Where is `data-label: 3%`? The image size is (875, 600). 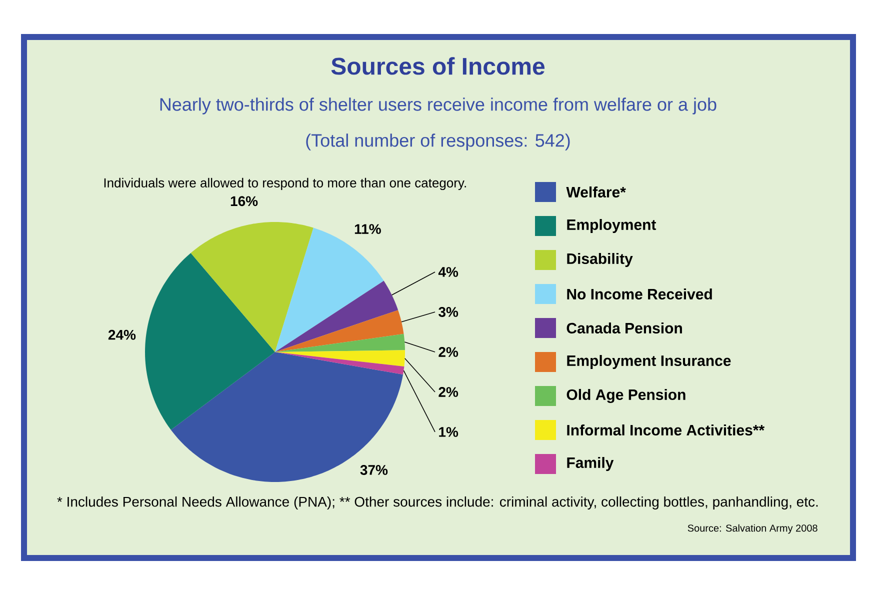 data-label: 3% is located at coordinates (448, 312).